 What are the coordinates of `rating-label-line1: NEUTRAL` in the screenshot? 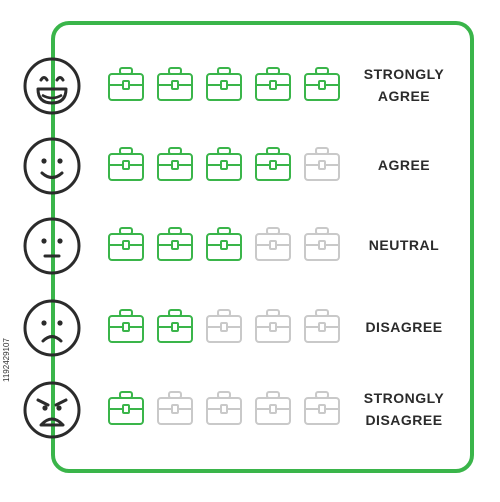 It's located at (404, 245).